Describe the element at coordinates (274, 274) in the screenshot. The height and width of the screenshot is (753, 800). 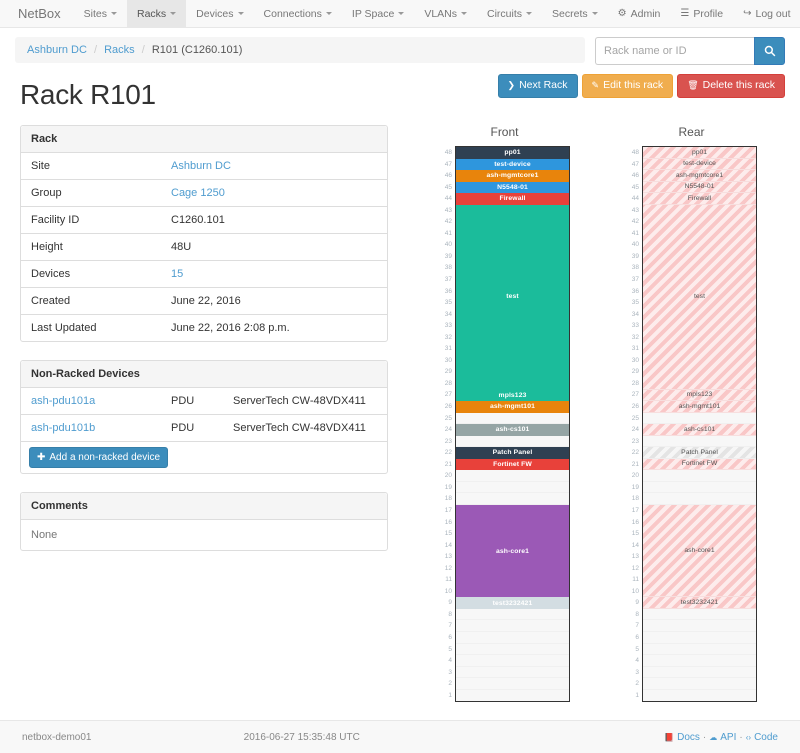
I see `attribute-value: 15` at that location.